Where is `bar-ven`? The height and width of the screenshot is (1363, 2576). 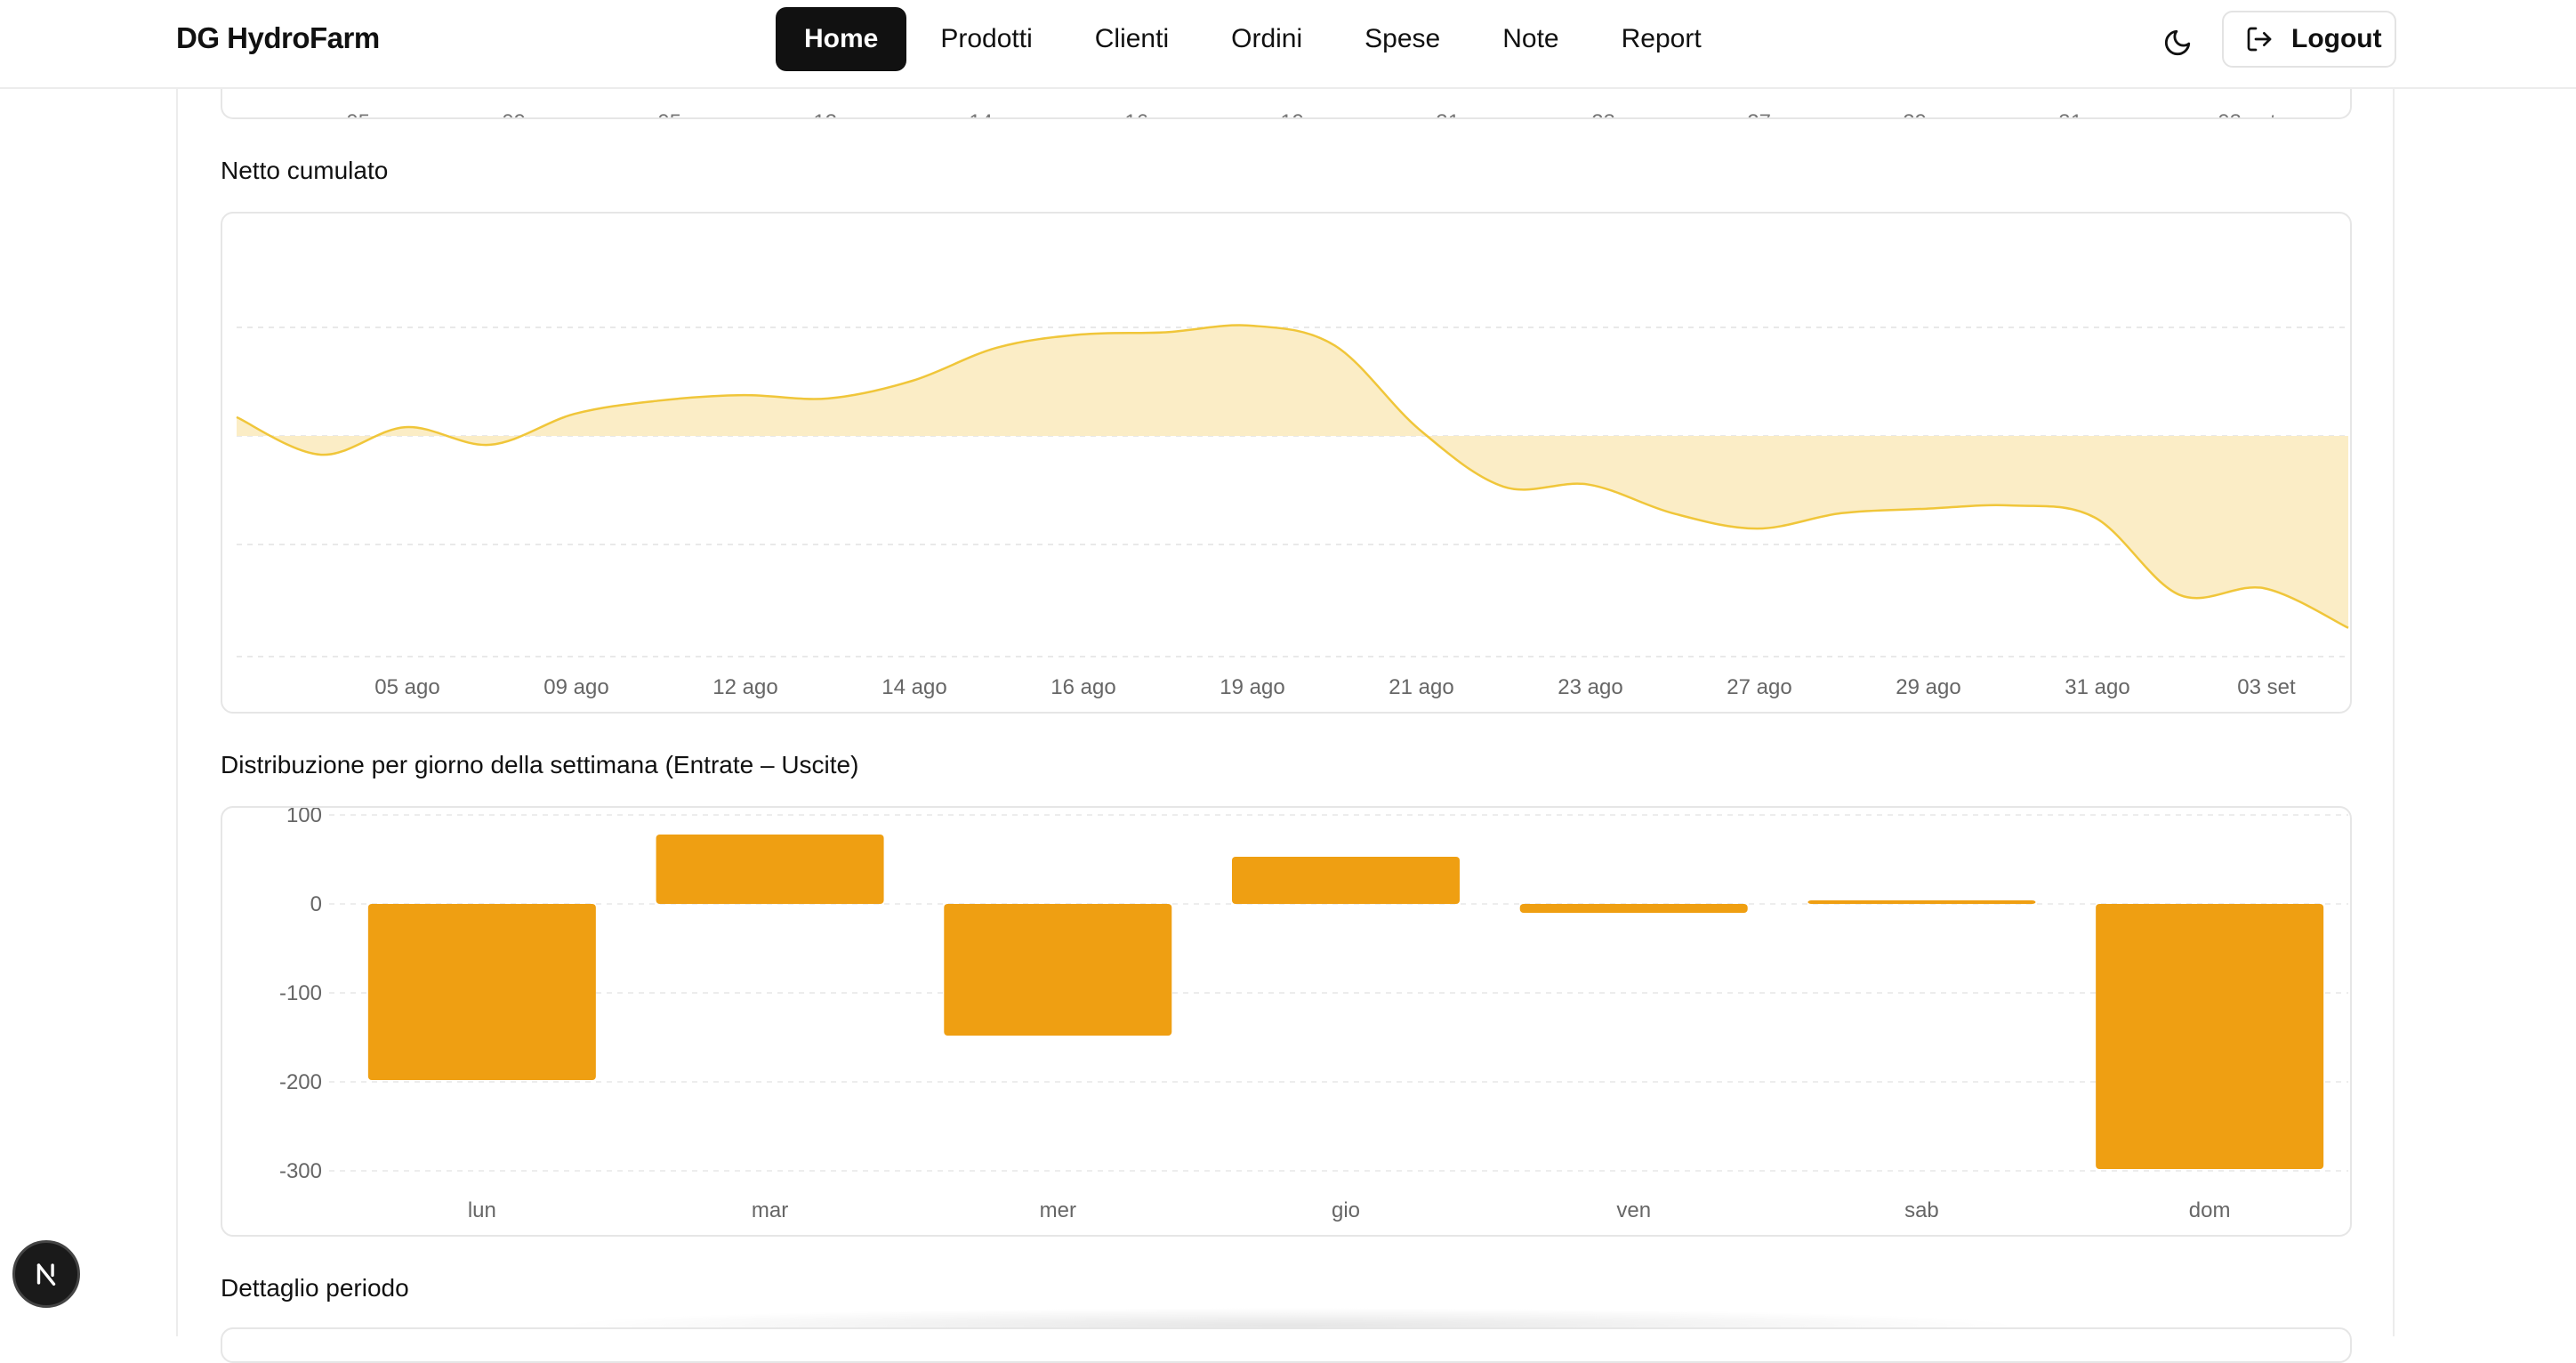
bar-ven is located at coordinates (1633, 908).